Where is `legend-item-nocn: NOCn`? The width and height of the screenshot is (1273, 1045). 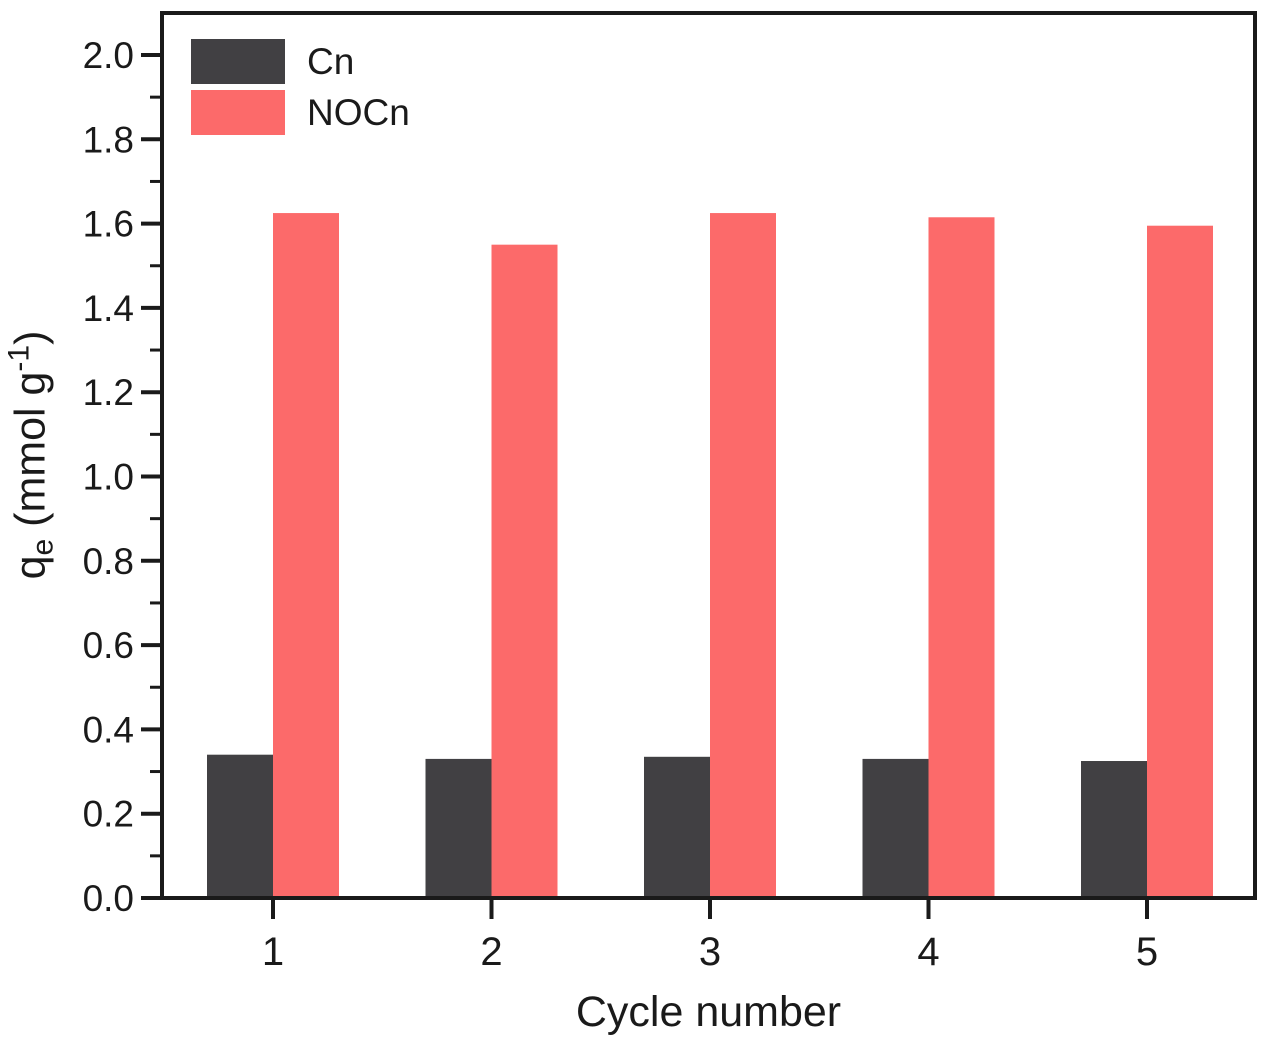
legend-item-nocn: NOCn is located at coordinates (300, 112).